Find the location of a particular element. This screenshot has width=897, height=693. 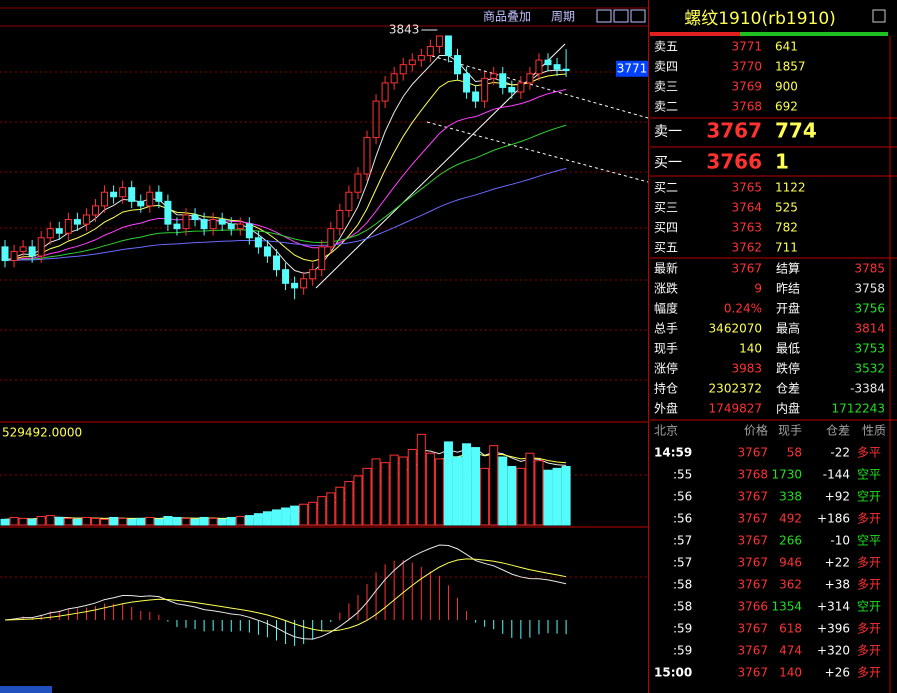

book-price: 3762 is located at coordinates (746, 248).